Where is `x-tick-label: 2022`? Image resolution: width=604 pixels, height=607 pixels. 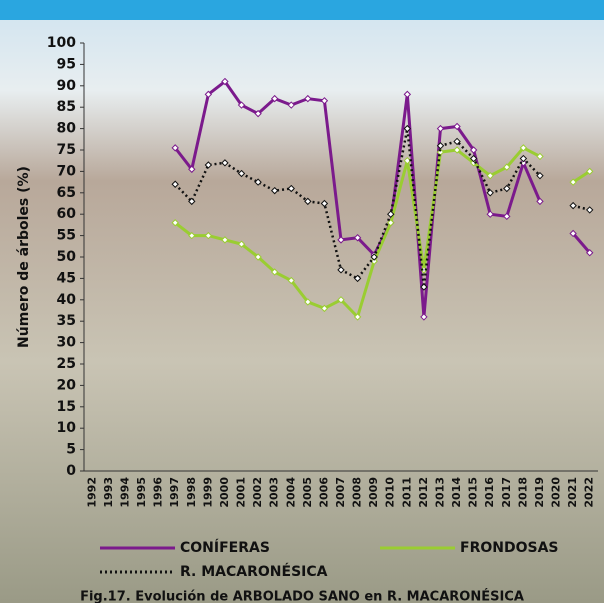 x-tick-label: 2022 is located at coordinates (589, 492).